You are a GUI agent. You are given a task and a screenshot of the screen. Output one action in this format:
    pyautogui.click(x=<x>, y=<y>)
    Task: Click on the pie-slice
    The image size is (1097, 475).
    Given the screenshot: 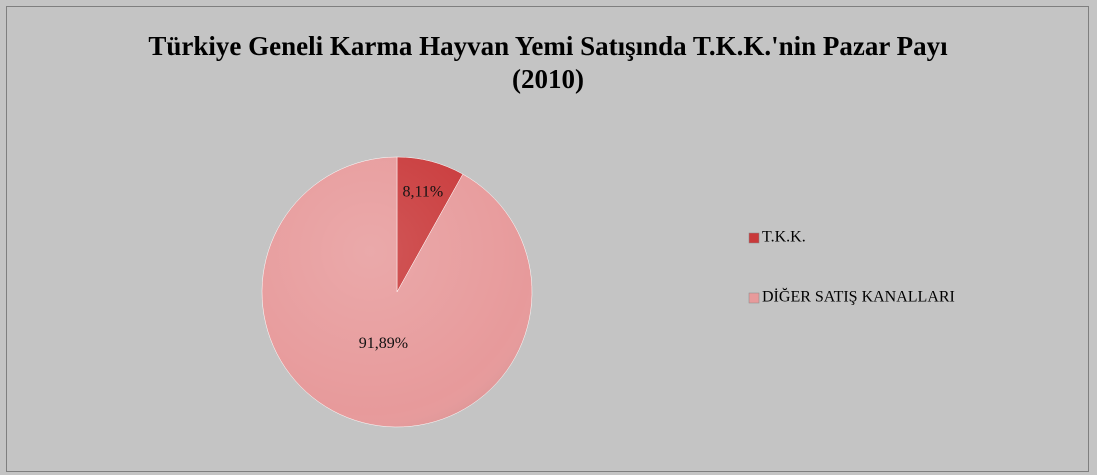 What is the action you would take?
    pyautogui.click(x=397, y=292)
    